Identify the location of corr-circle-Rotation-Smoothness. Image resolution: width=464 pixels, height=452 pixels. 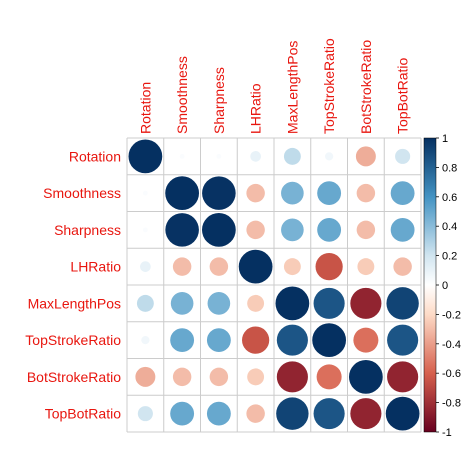
(182, 156).